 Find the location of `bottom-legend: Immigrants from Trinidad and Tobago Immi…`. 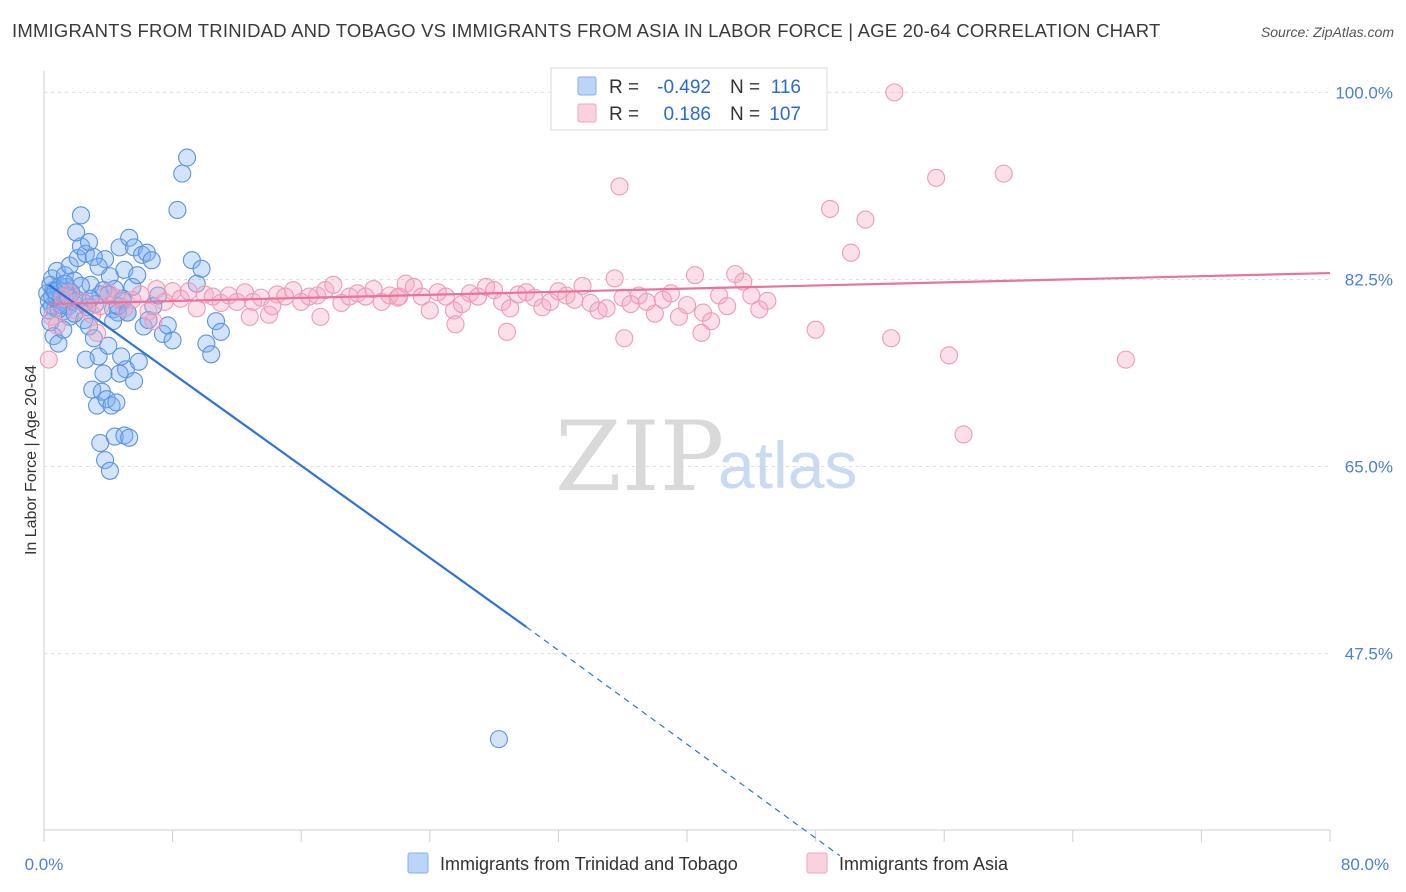

bottom-legend: Immigrants from Trinidad and Tobago Immi… is located at coordinates (708, 863).